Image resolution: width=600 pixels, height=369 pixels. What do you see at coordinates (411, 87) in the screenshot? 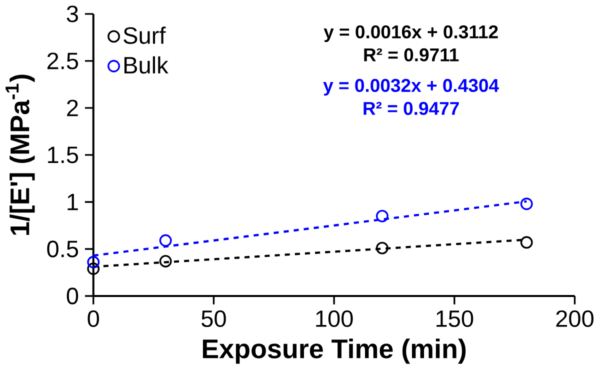
I see `annotation: y = 0.0032x + 0.4304` at bounding box center [411, 87].